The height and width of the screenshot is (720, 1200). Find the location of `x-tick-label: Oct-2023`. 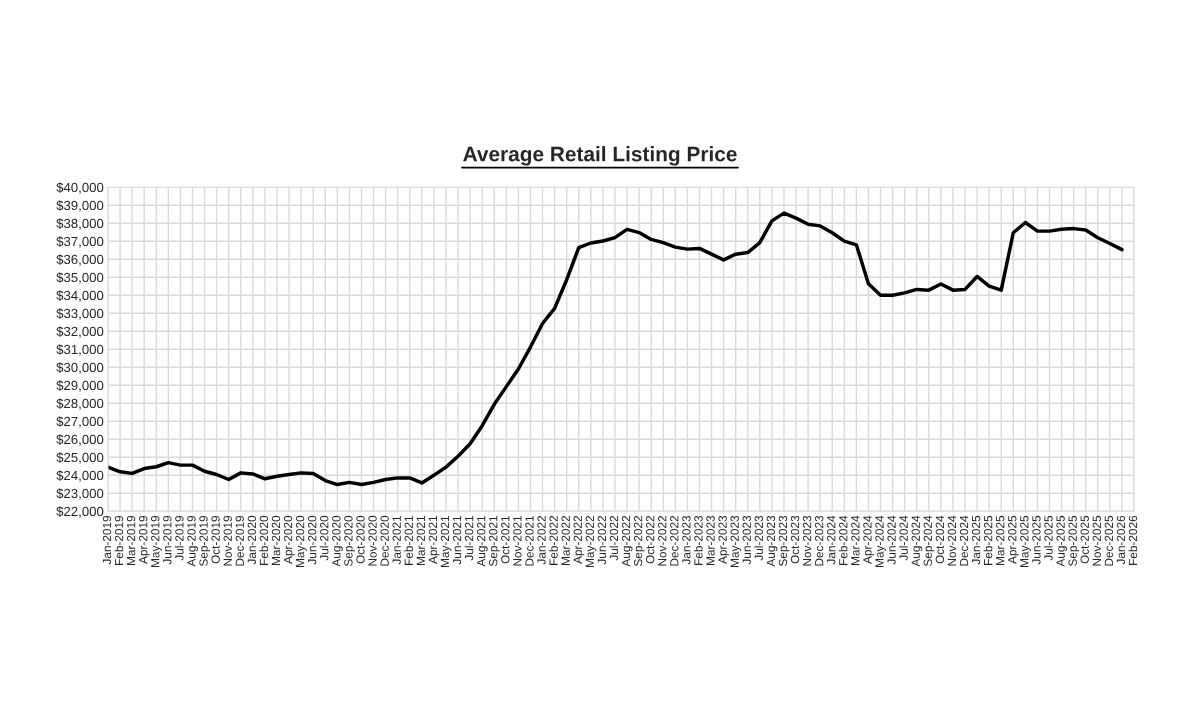

x-tick-label: Oct-2023 is located at coordinates (795, 539).